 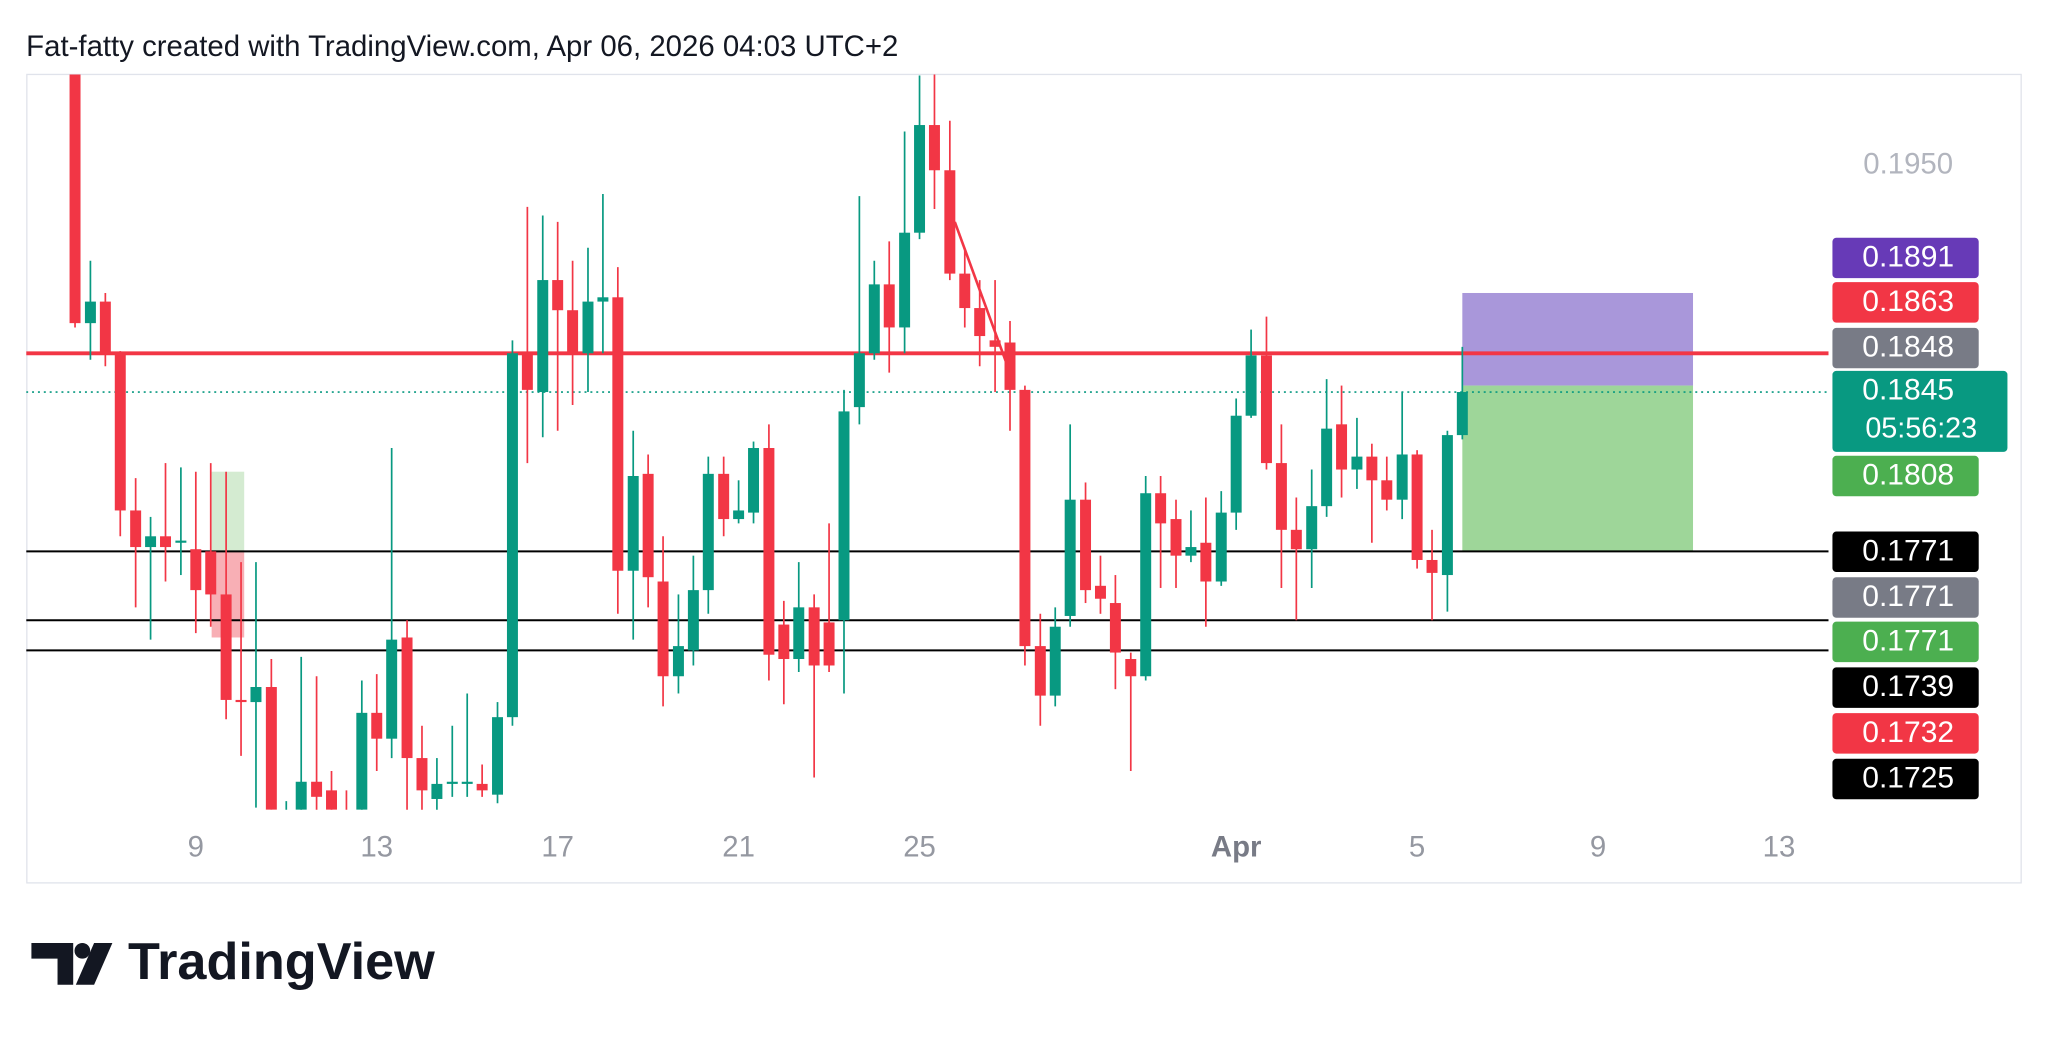 I want to click on y-tick-label: 0.1950, so click(x=1908, y=164).